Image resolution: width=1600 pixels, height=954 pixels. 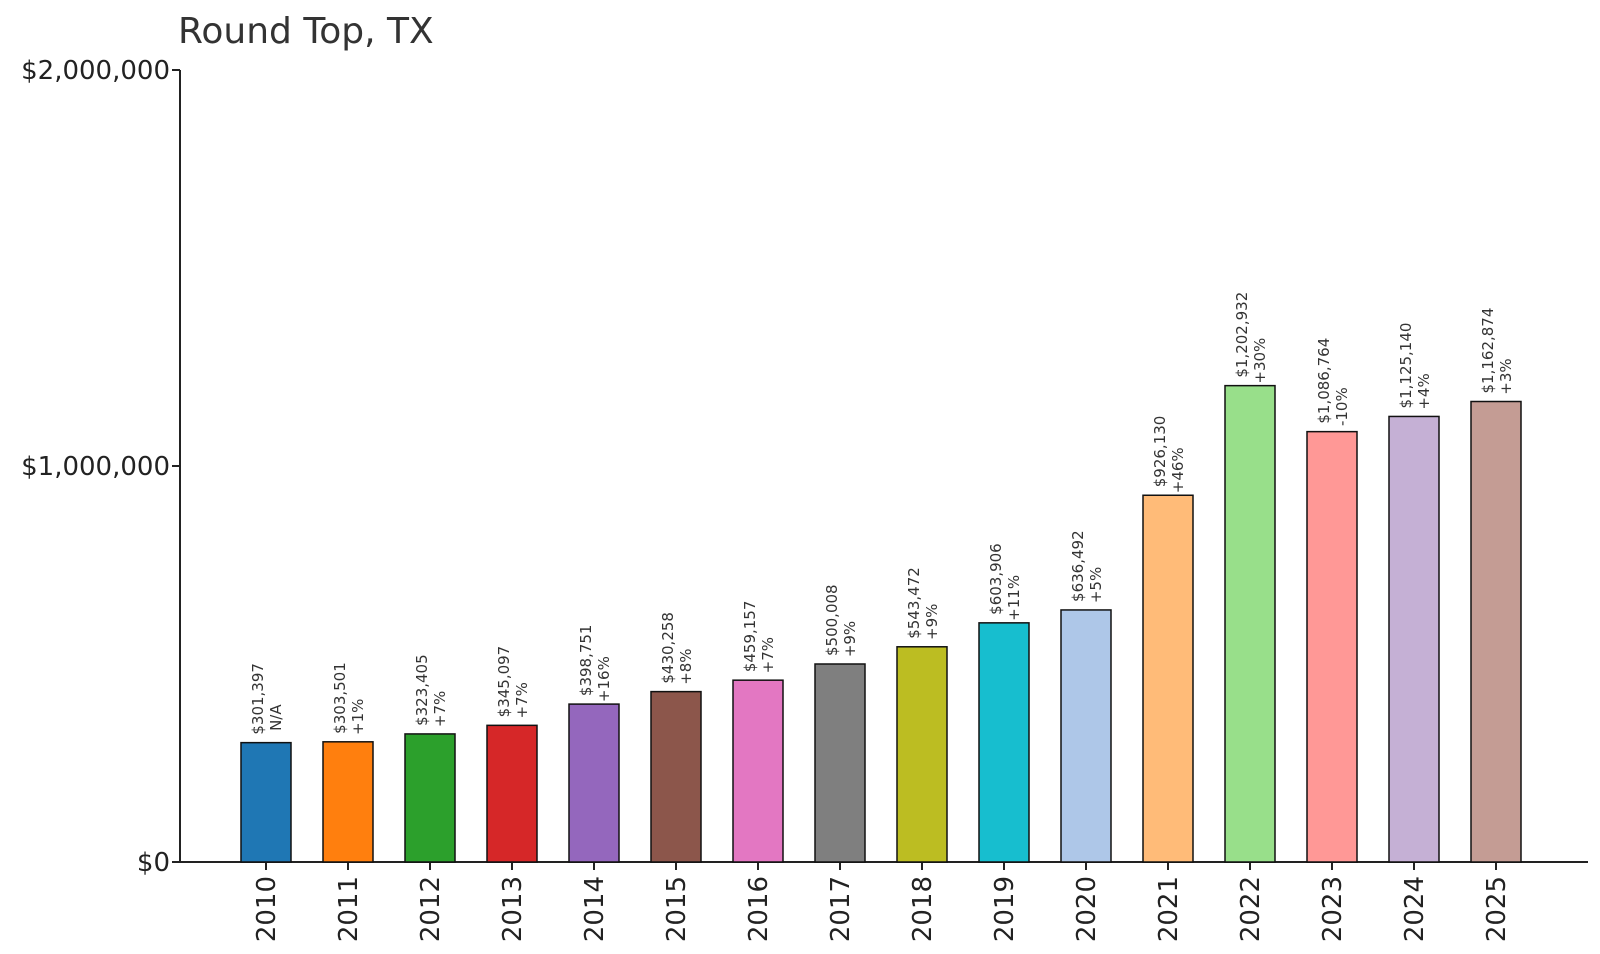 What do you see at coordinates (1342, 406) in the screenshot?
I see `bar-change-label: -10%` at bounding box center [1342, 406].